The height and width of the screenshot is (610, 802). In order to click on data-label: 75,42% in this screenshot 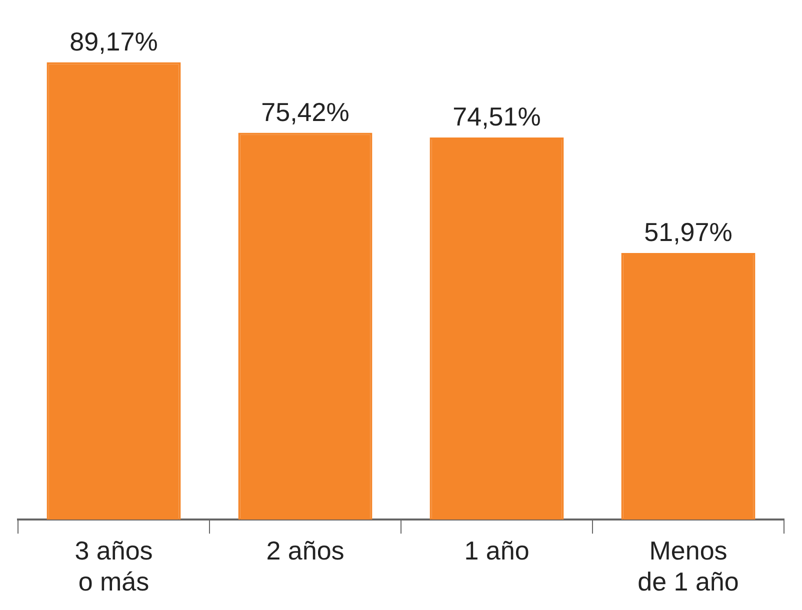, I will do `click(305, 111)`.